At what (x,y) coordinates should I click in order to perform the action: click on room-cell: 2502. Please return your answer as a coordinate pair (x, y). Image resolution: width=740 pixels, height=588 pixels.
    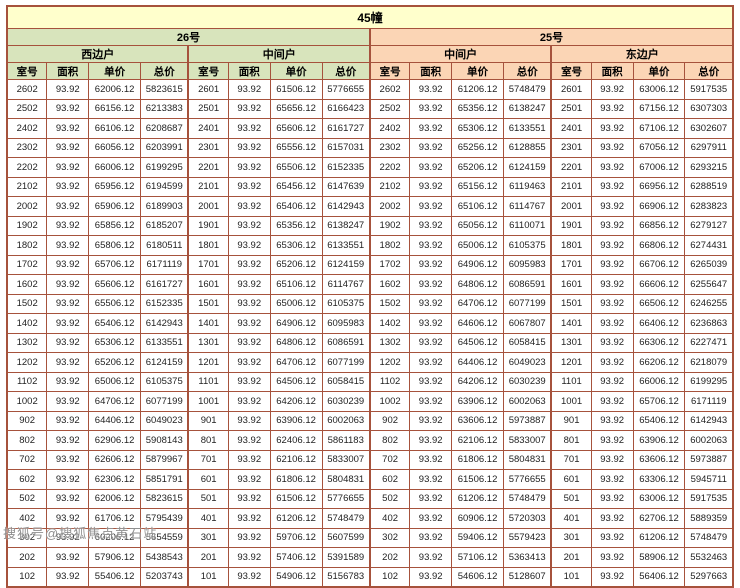
    Looking at the image, I should click on (27, 108).